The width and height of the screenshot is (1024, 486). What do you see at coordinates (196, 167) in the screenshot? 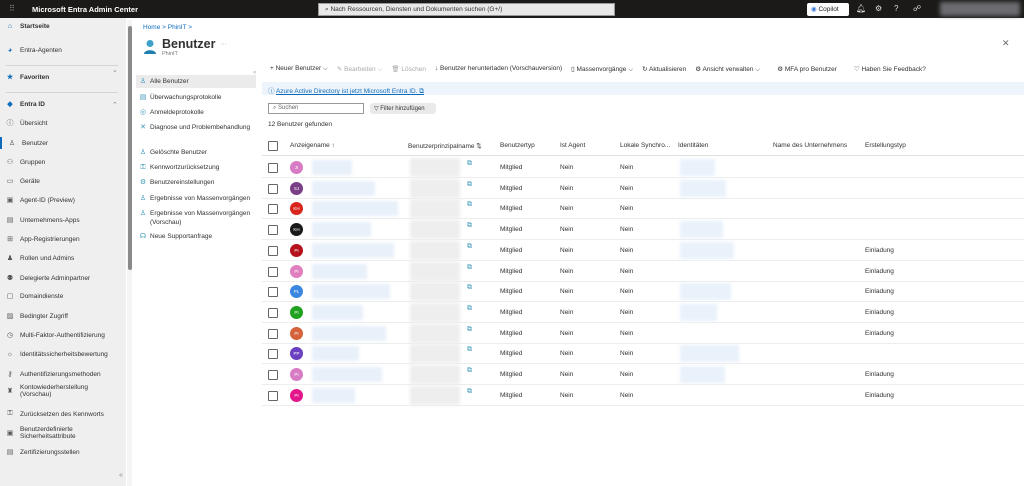
I see `submenu-item-5: ⚿ Kennwortzurücksetzung` at bounding box center [196, 167].